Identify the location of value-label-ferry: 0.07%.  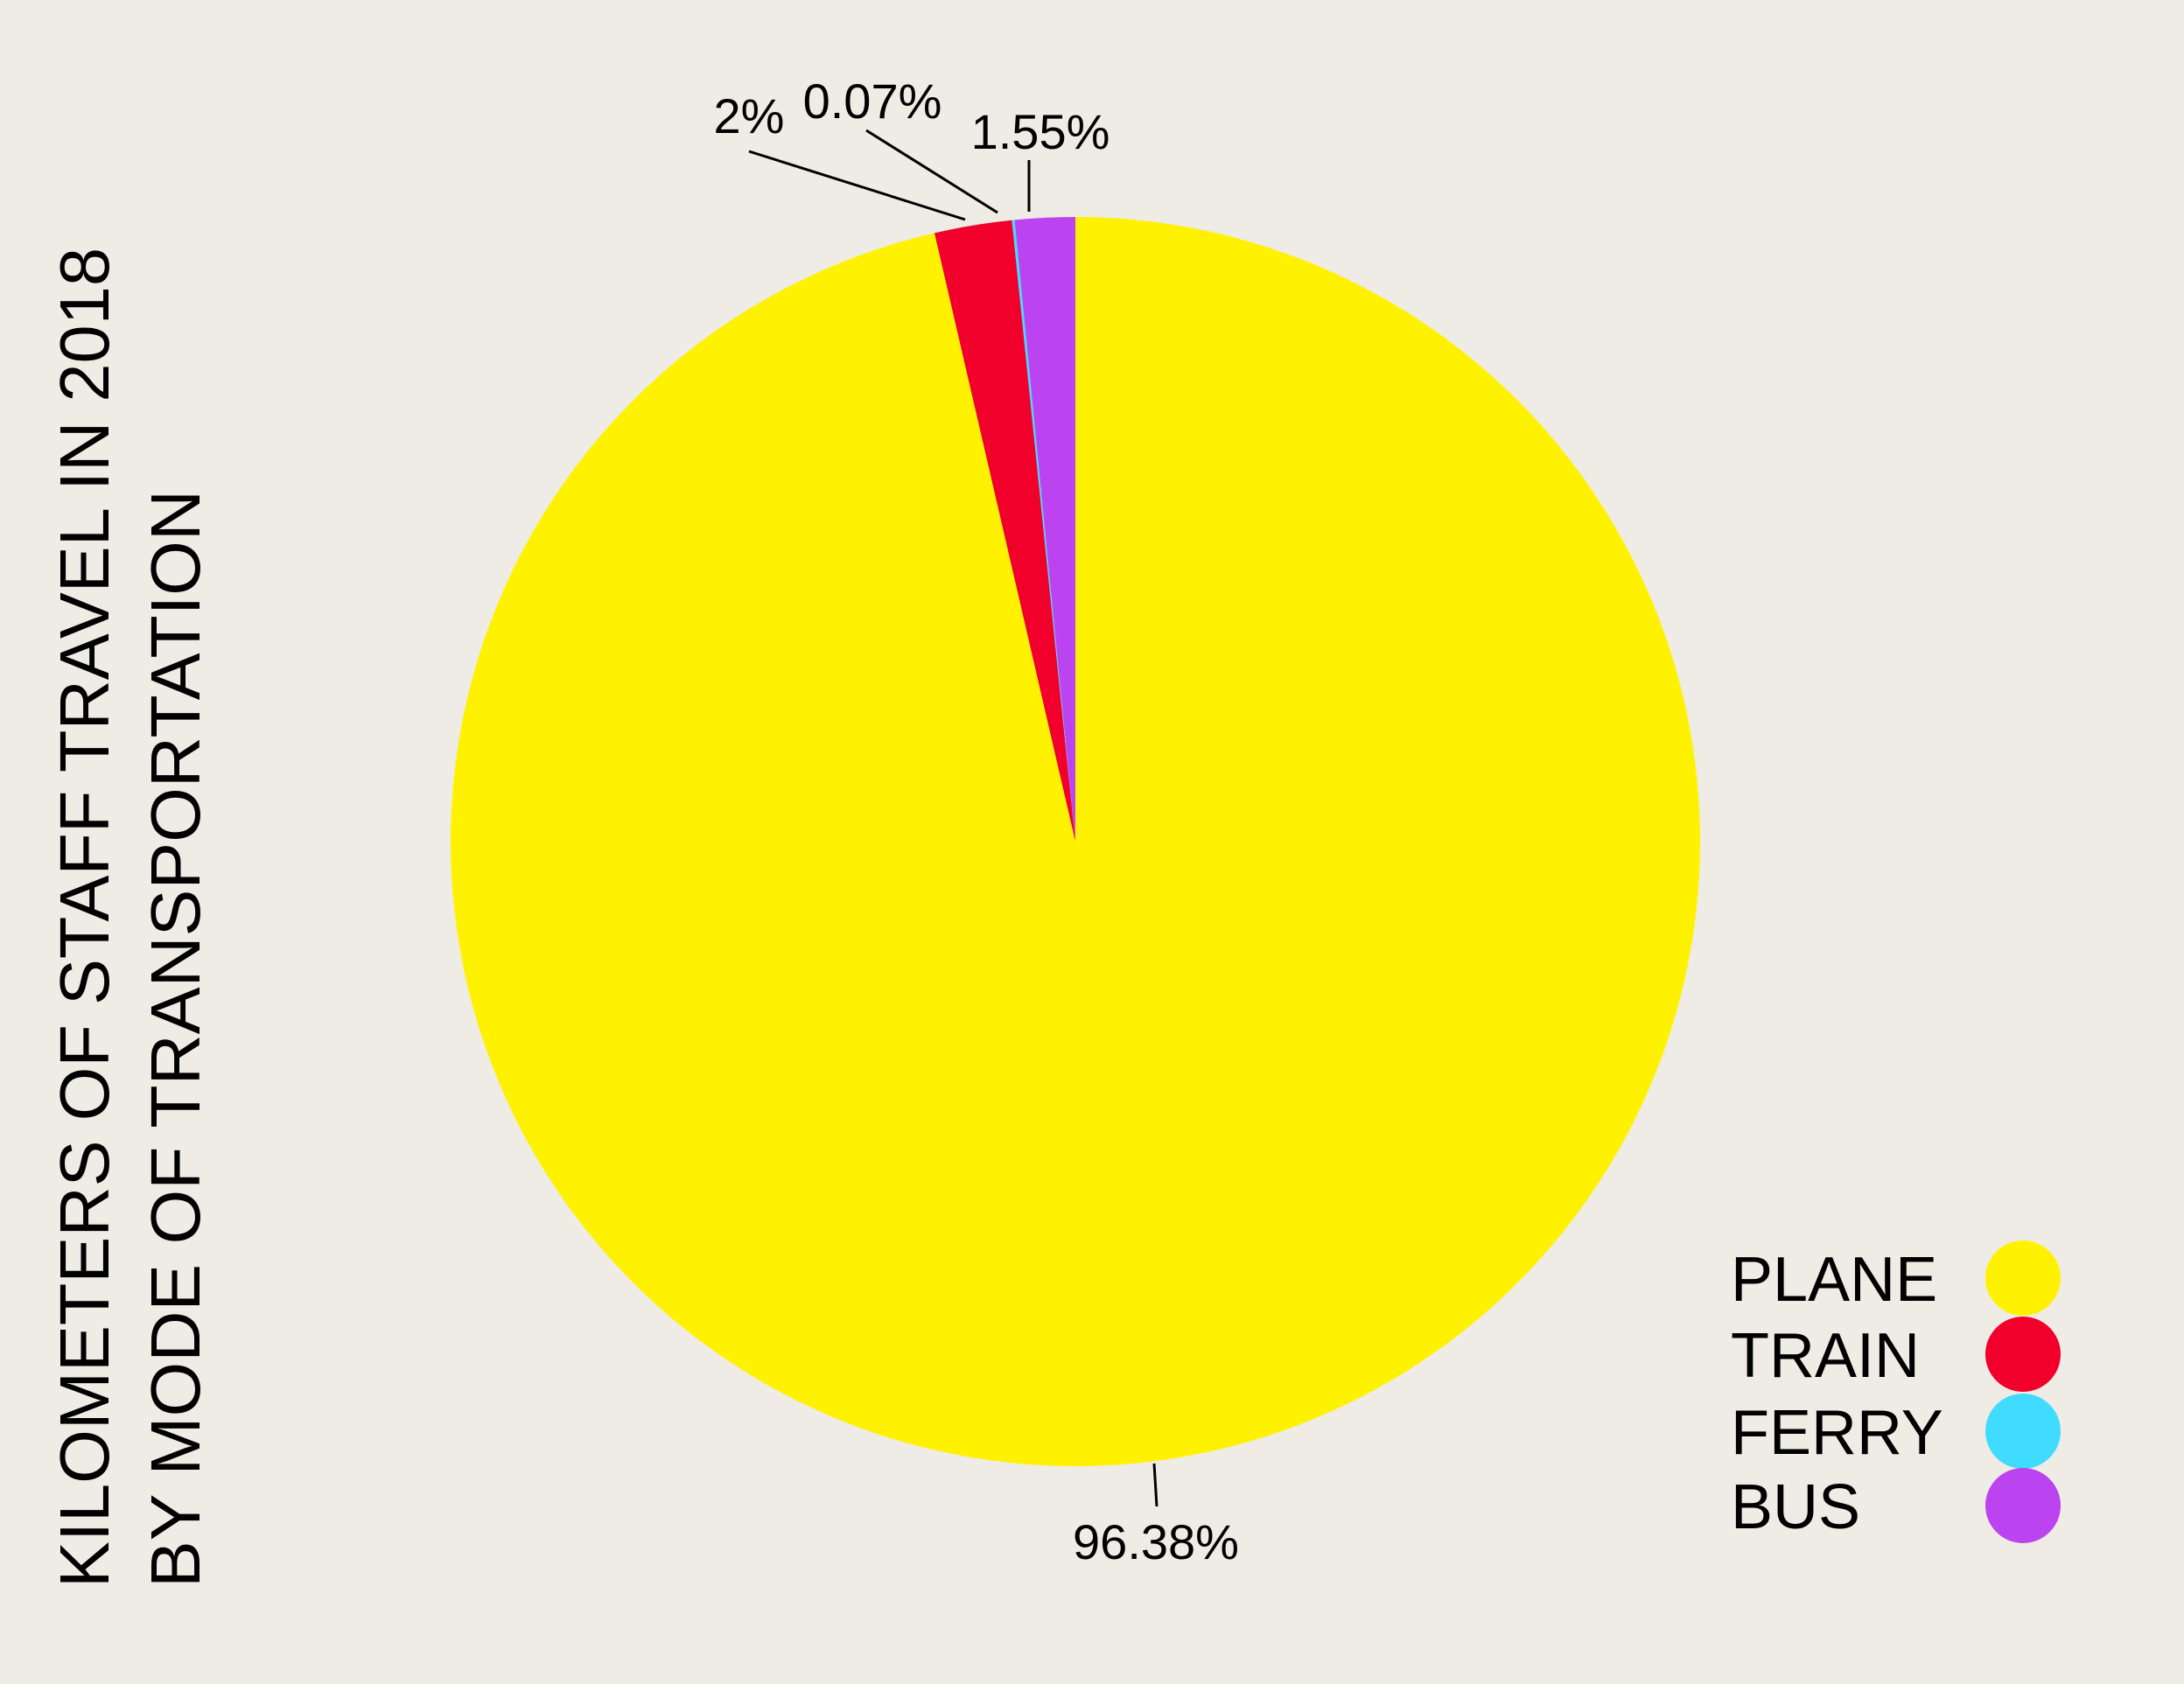
(872, 101).